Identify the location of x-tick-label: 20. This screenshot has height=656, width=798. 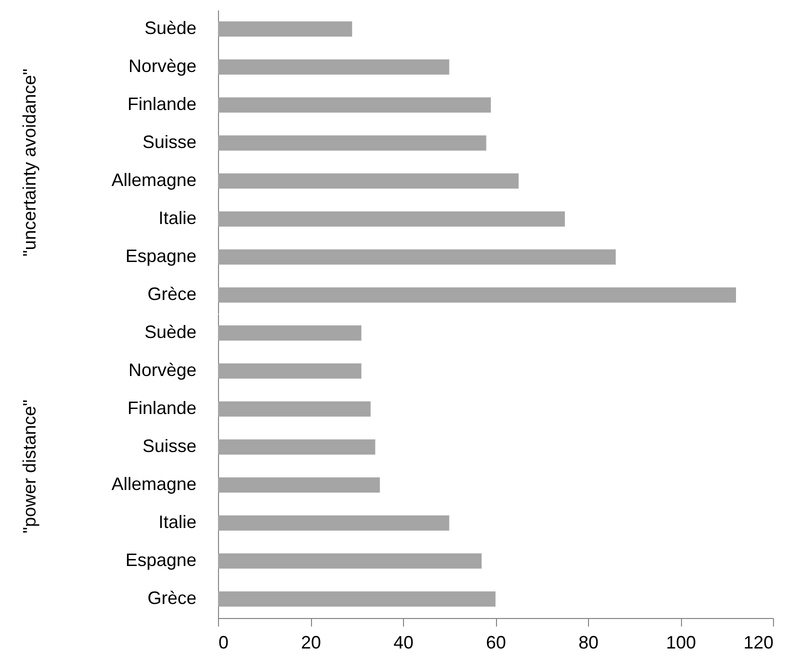
(311, 642).